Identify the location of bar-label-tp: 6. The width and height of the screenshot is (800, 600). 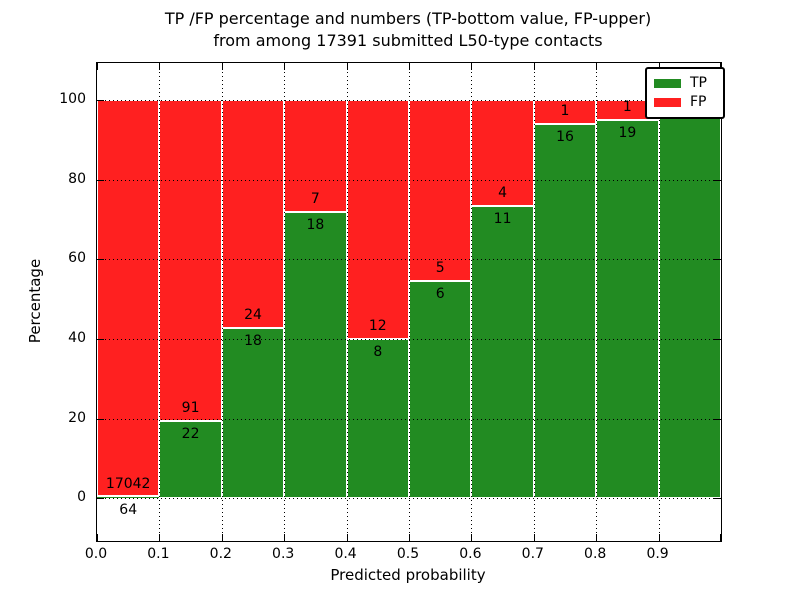
(440, 294).